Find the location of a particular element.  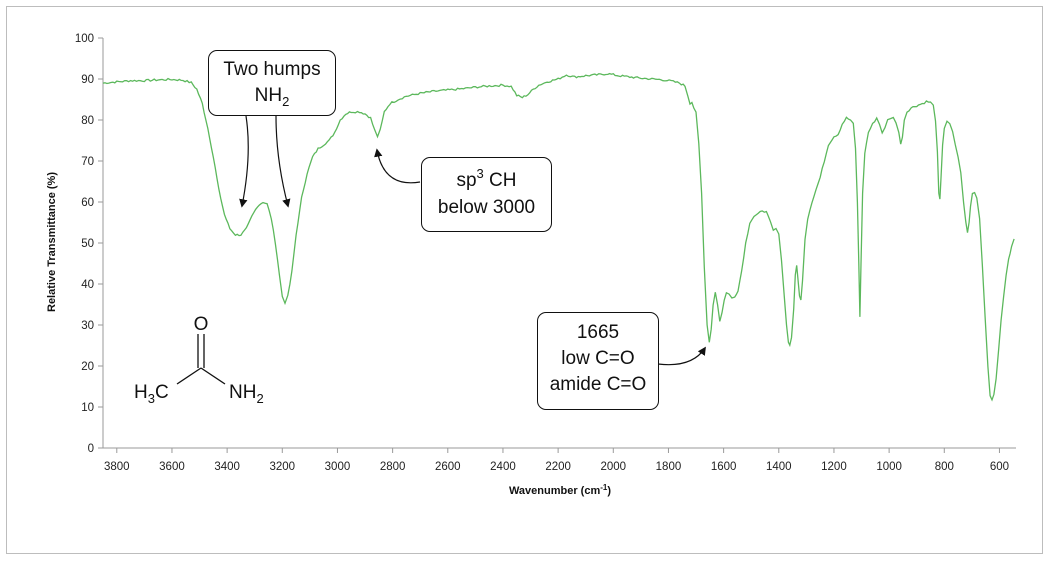

x-tick-label: 1200 is located at coordinates (834, 467).